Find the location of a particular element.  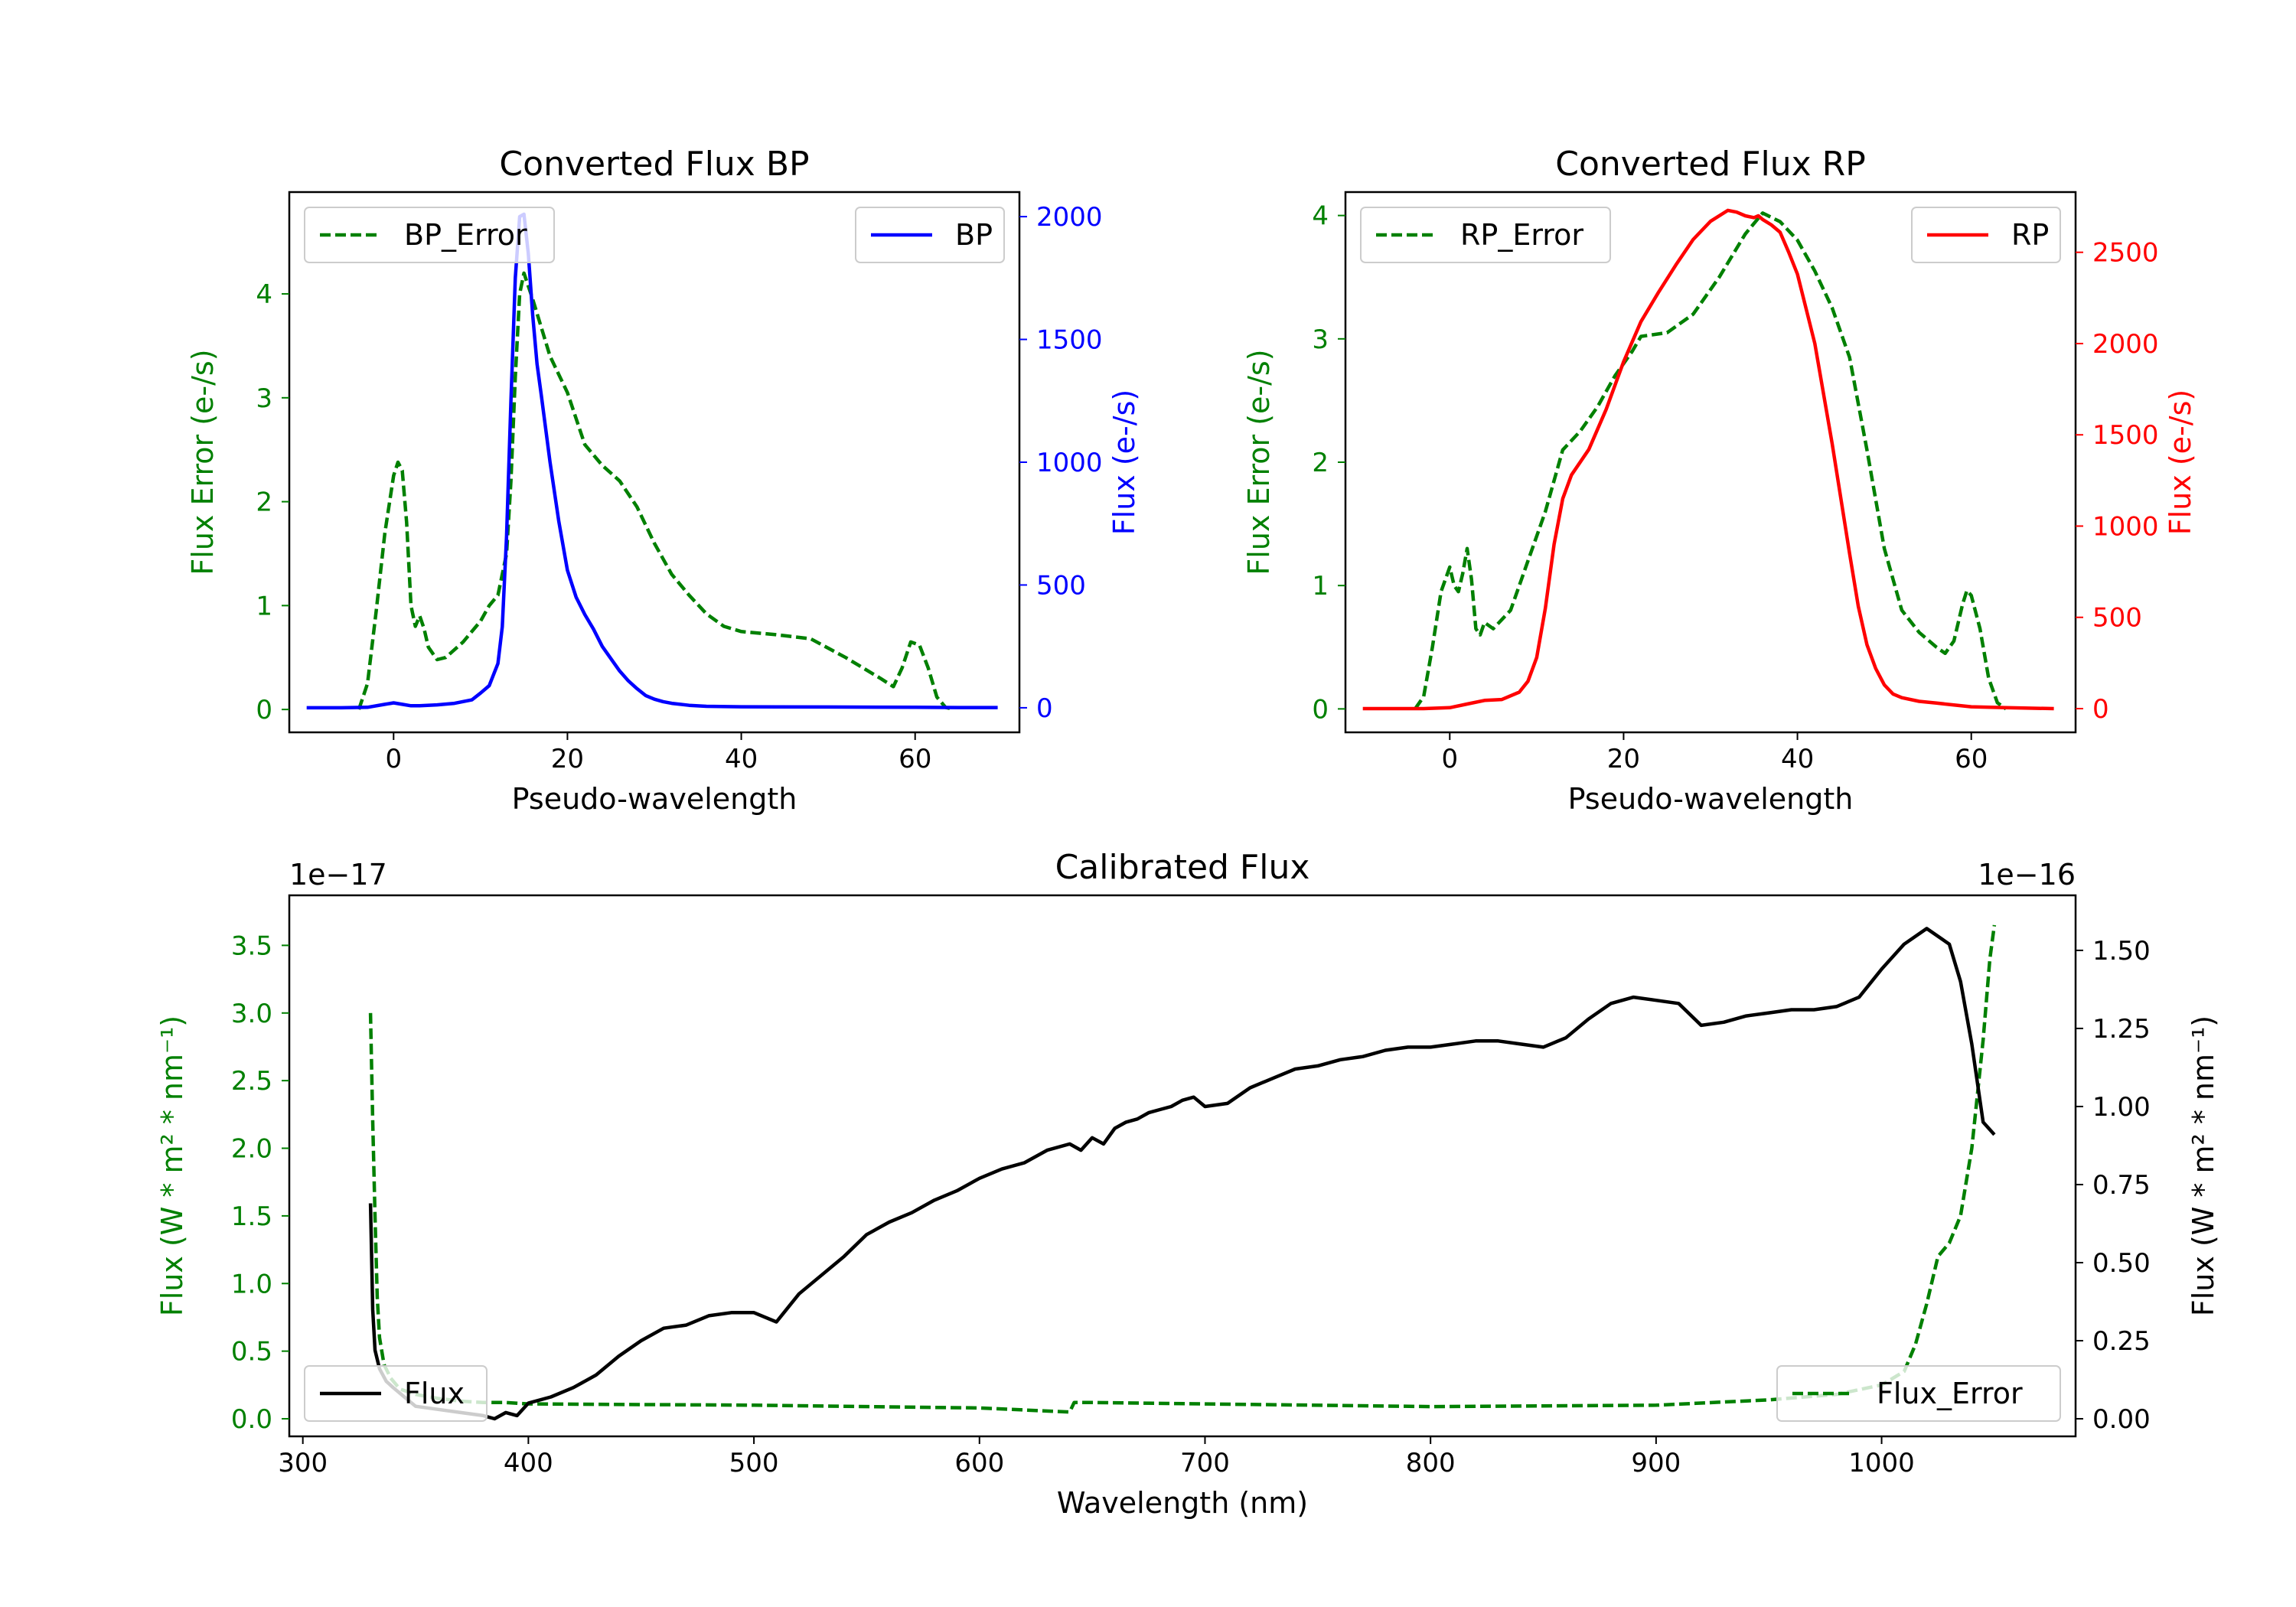

series-line-rp is located at coordinates (1708, 460).